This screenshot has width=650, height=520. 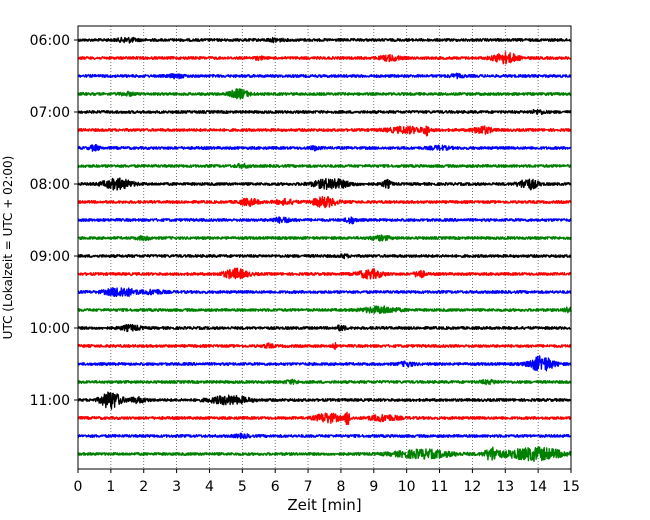 What do you see at coordinates (50, 113) in the screenshot?
I see `y-tick-label-1: 07:00` at bounding box center [50, 113].